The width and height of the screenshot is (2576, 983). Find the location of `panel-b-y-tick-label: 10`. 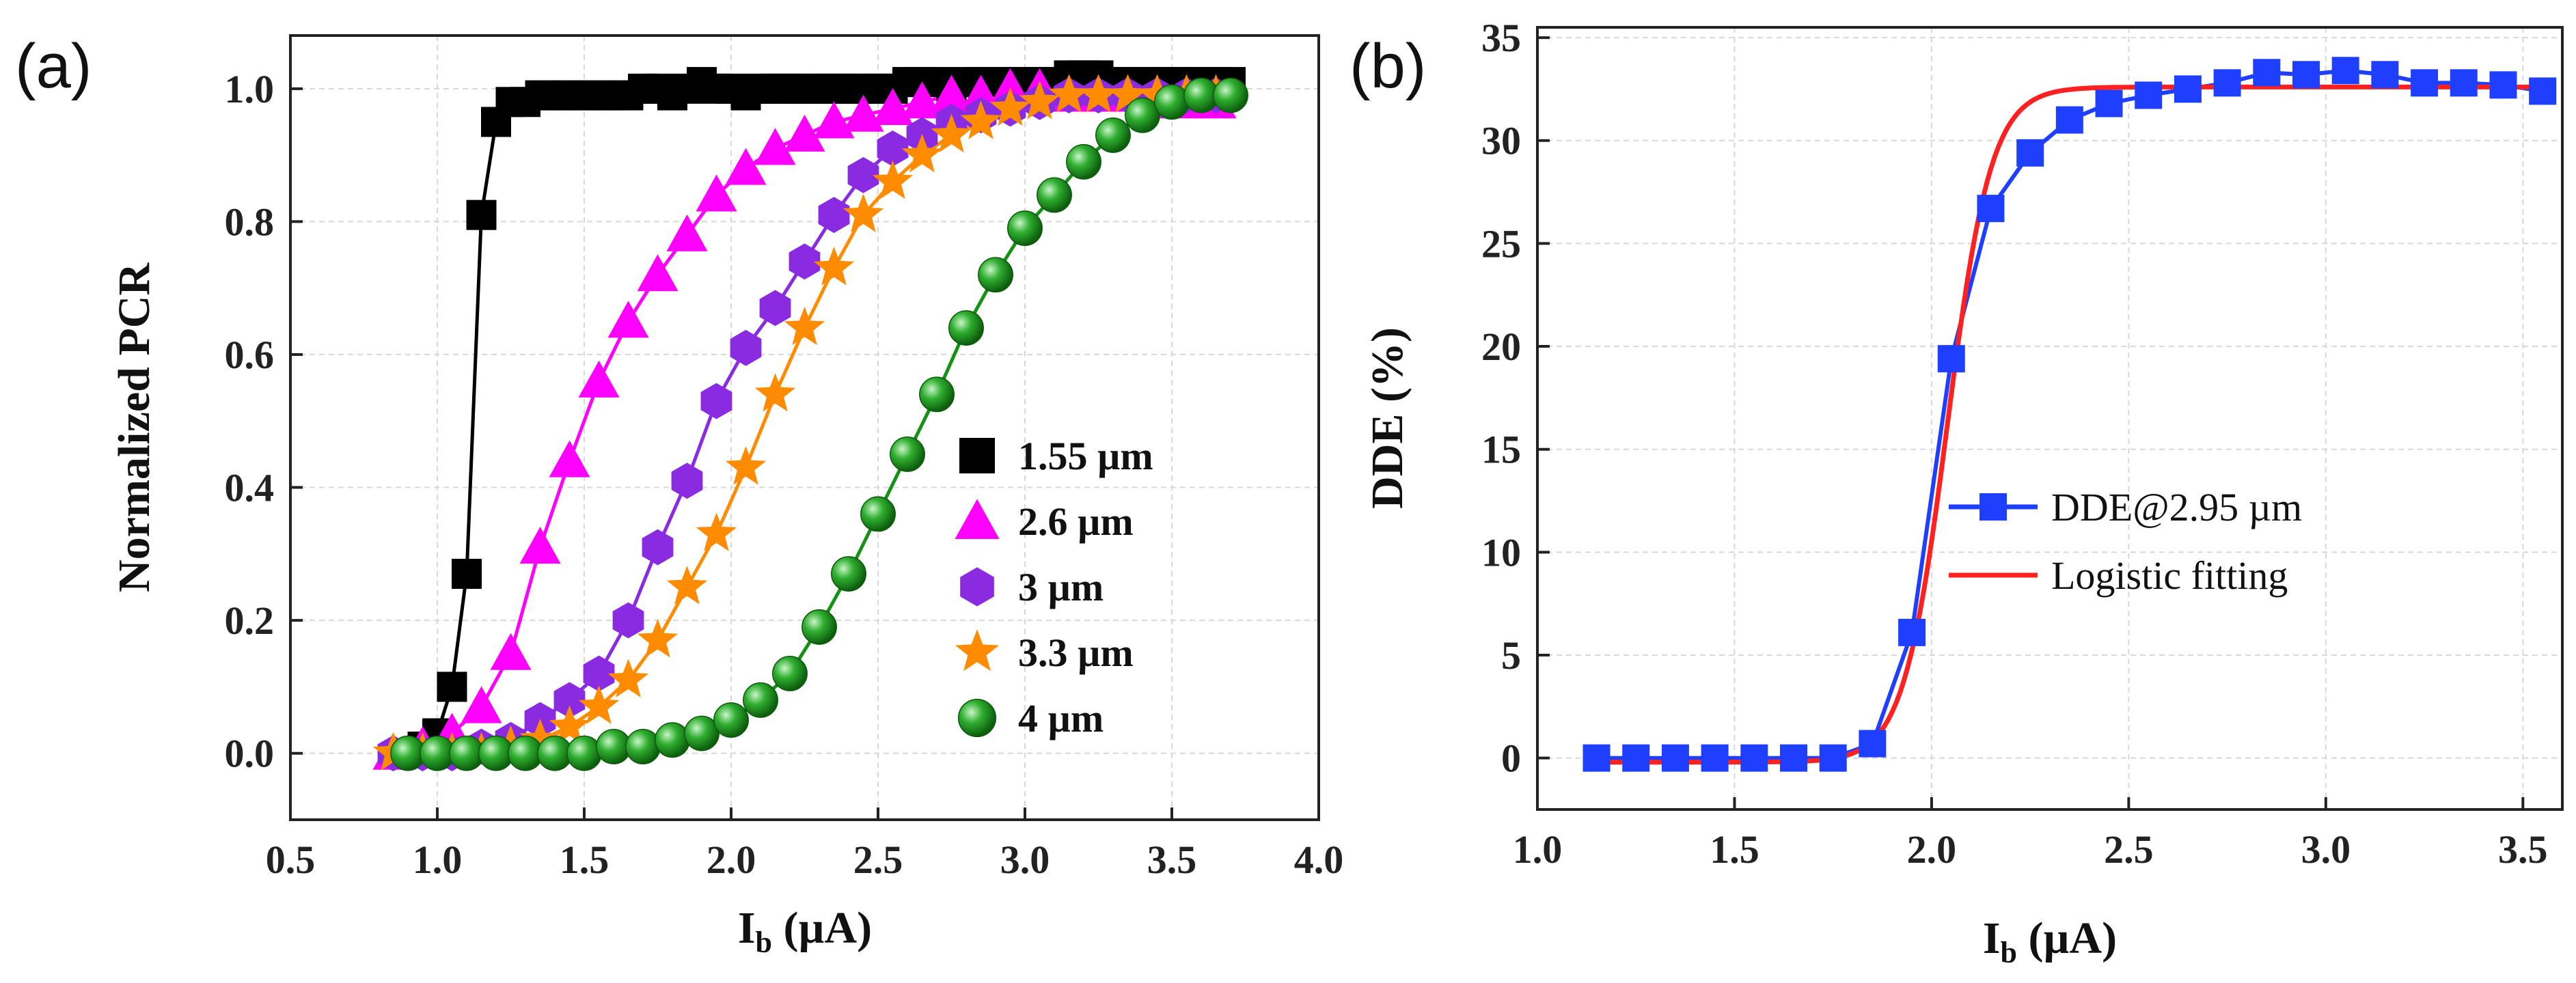

panel-b-y-tick-label: 10 is located at coordinates (1501, 552).